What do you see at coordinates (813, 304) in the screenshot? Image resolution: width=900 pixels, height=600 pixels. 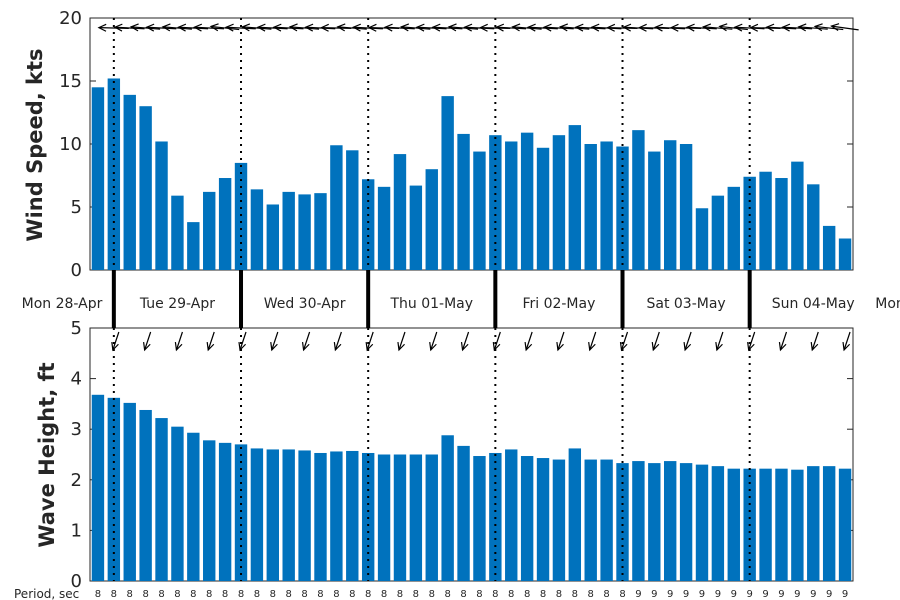 I see `day-label: Sun 04-May` at bounding box center [813, 304].